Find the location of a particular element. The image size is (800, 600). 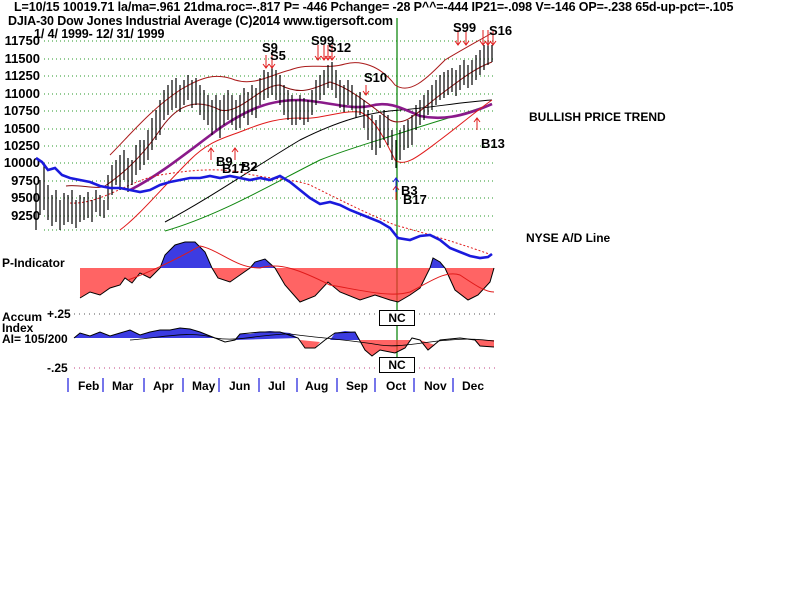

ma50-line is located at coordinates (311, 145).